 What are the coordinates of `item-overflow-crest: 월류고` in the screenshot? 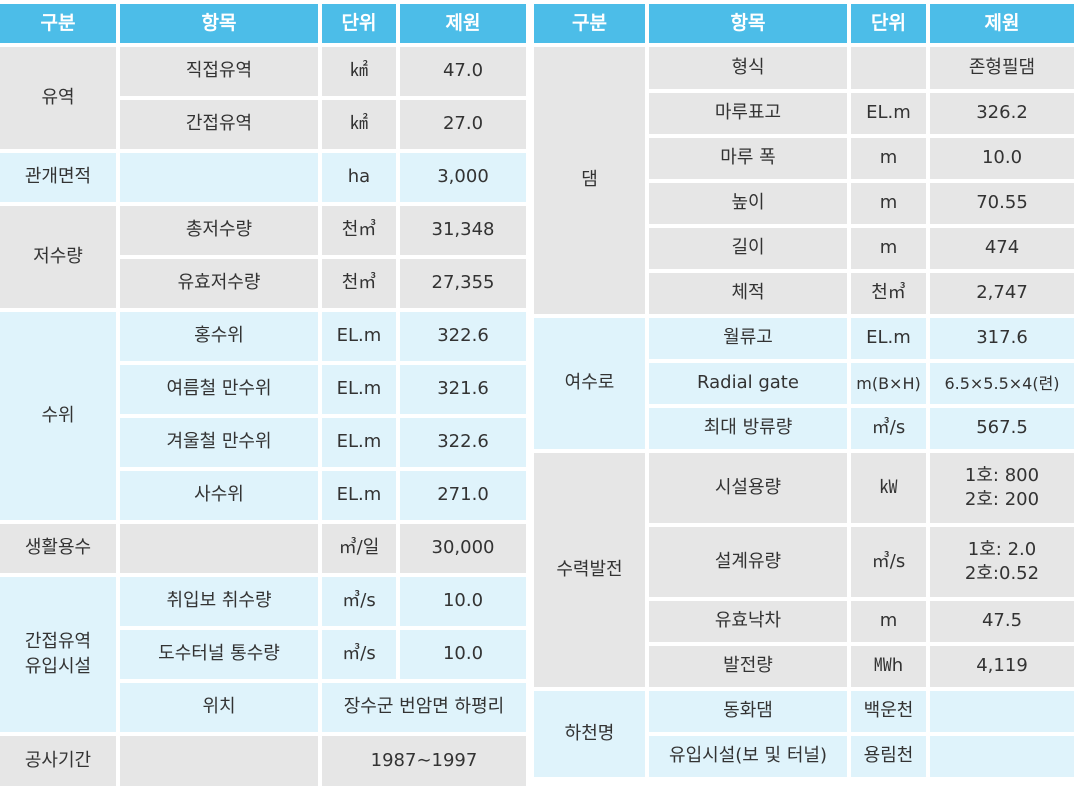 It's located at (748, 338).